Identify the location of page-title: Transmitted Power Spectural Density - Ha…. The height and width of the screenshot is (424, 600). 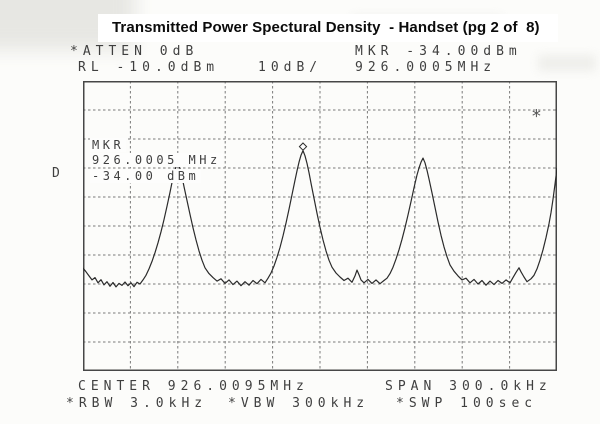
(326, 27).